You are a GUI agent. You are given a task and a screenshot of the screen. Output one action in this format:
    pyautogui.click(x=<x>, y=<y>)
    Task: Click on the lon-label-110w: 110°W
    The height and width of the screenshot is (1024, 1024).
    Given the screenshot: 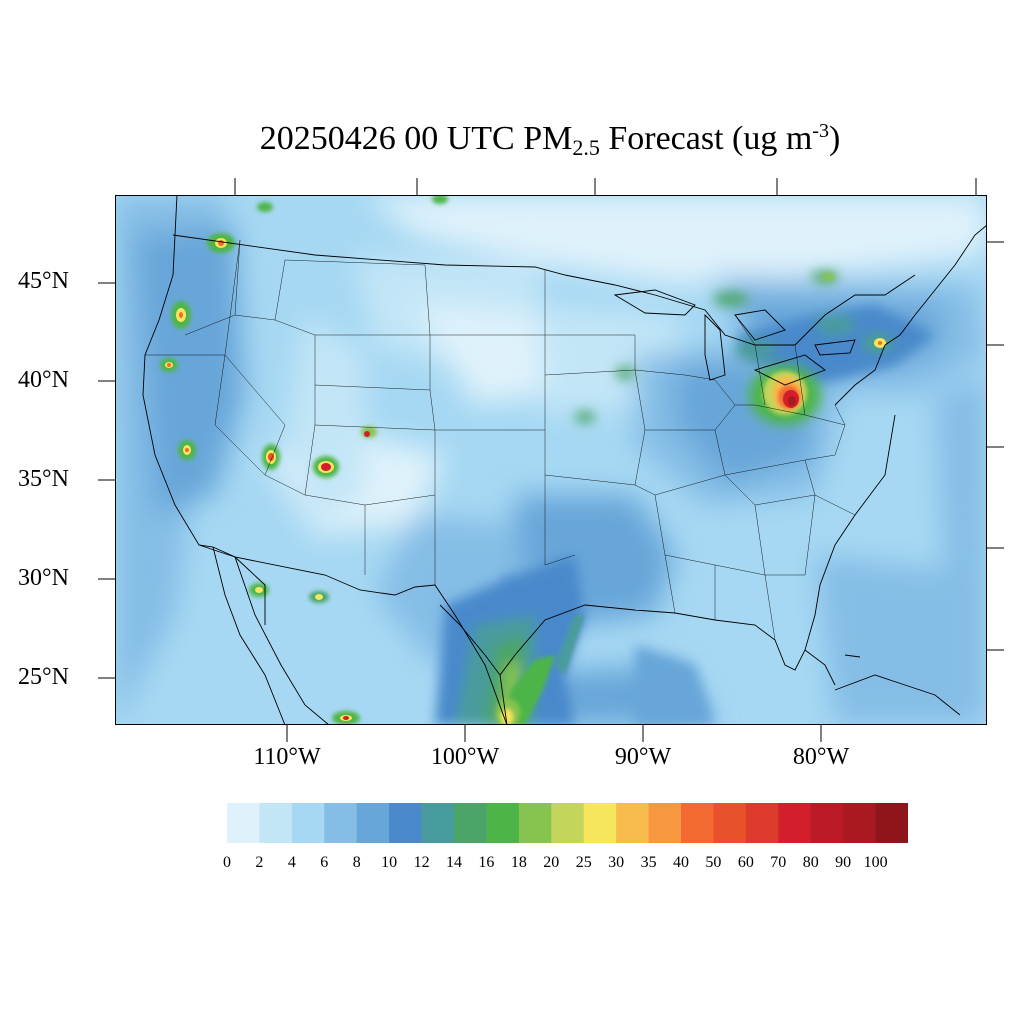 What is the action you would take?
    pyautogui.click(x=287, y=757)
    